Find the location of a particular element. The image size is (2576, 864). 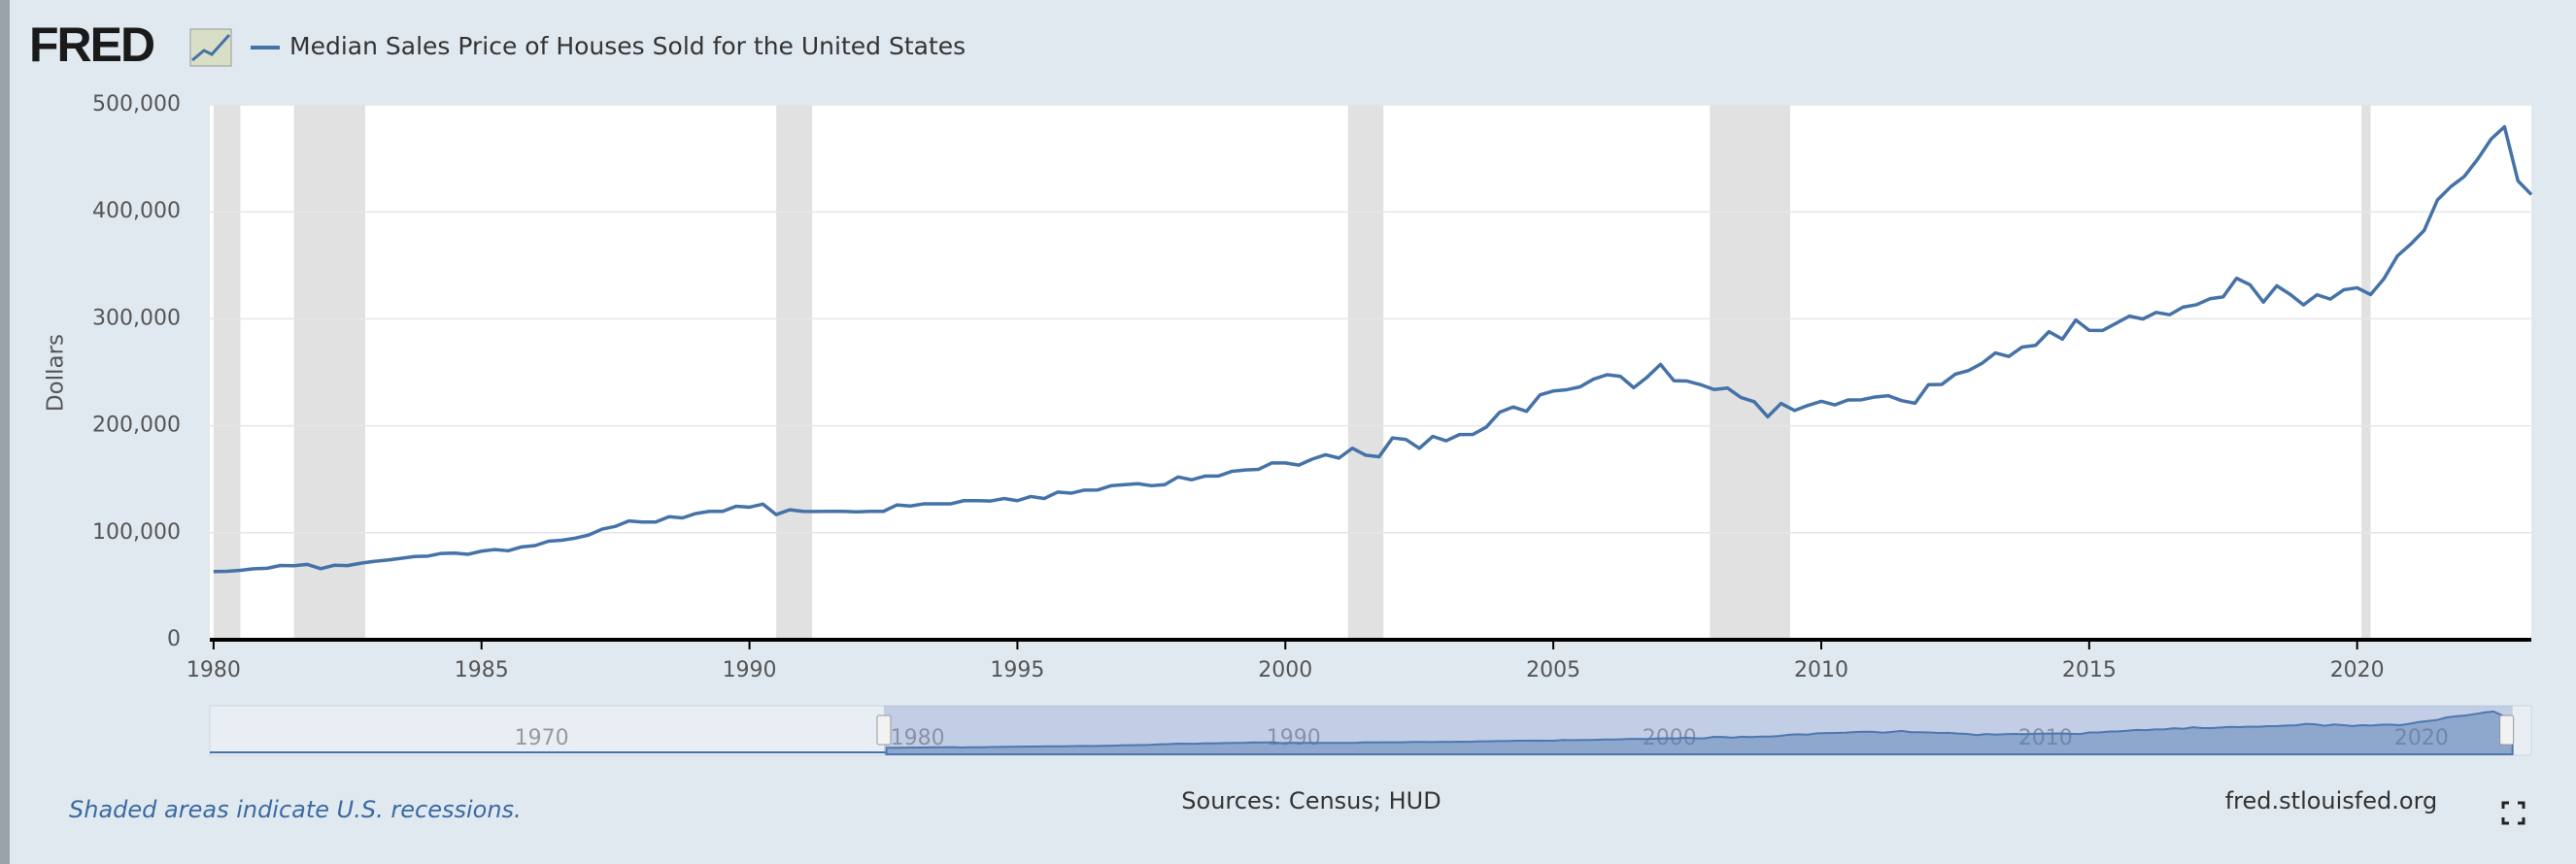

navigator-tick-label: 1970 is located at coordinates (542, 738).